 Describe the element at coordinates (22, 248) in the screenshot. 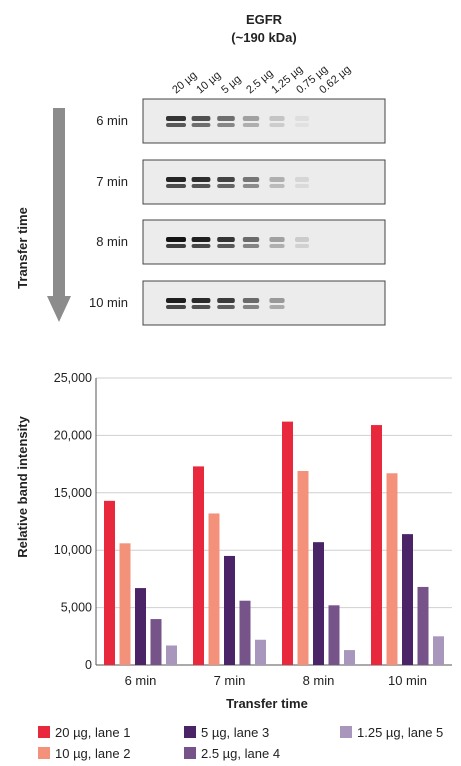

I see `transfer-time-label: Transfer time` at that location.